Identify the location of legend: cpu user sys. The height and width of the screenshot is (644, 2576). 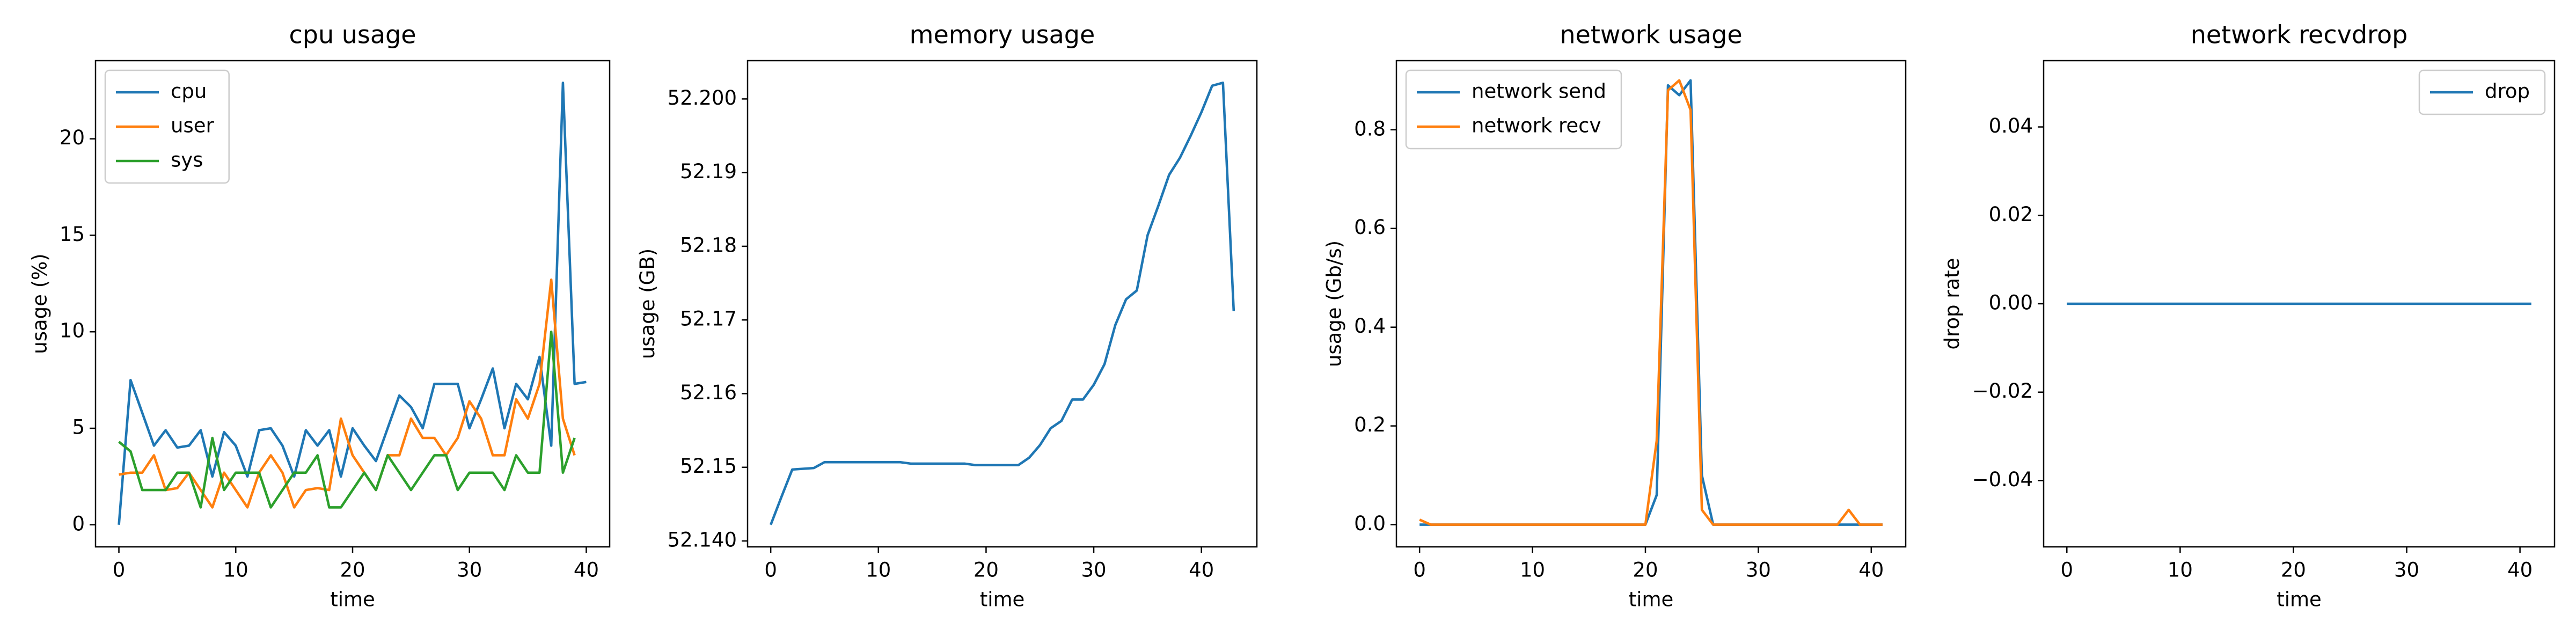
(167, 126).